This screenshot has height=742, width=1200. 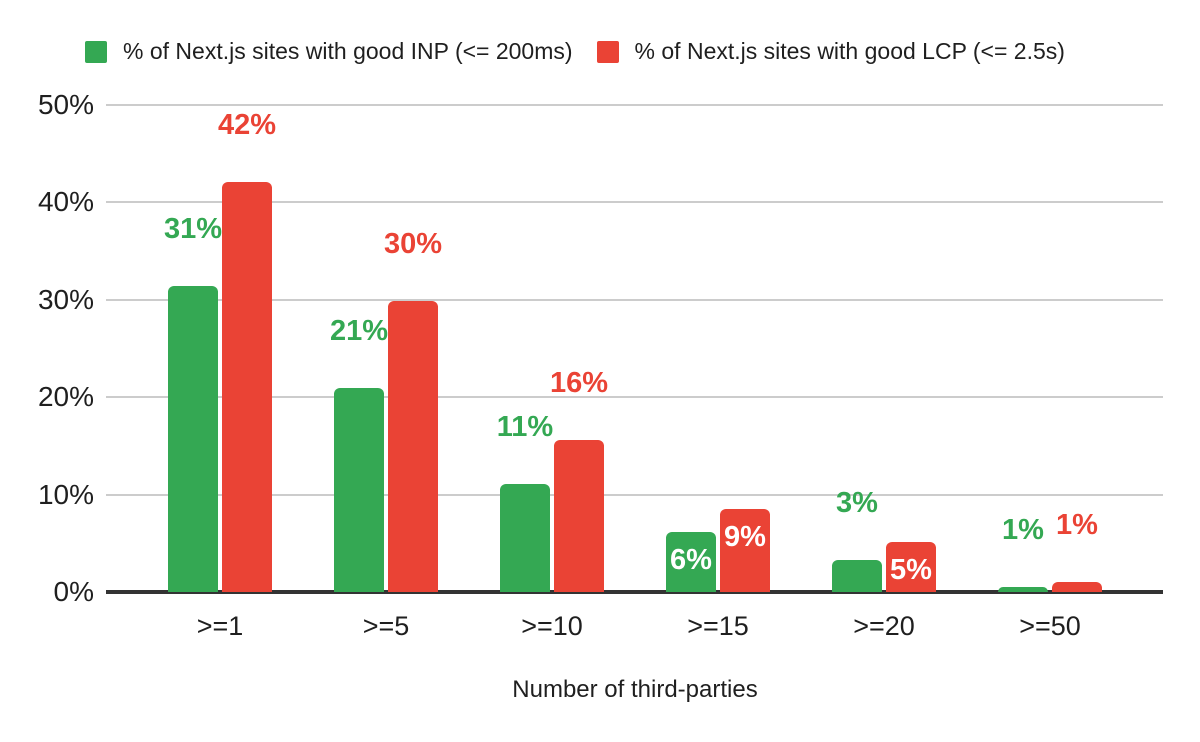 What do you see at coordinates (220, 626) in the screenshot?
I see `x-tick-label: >=1` at bounding box center [220, 626].